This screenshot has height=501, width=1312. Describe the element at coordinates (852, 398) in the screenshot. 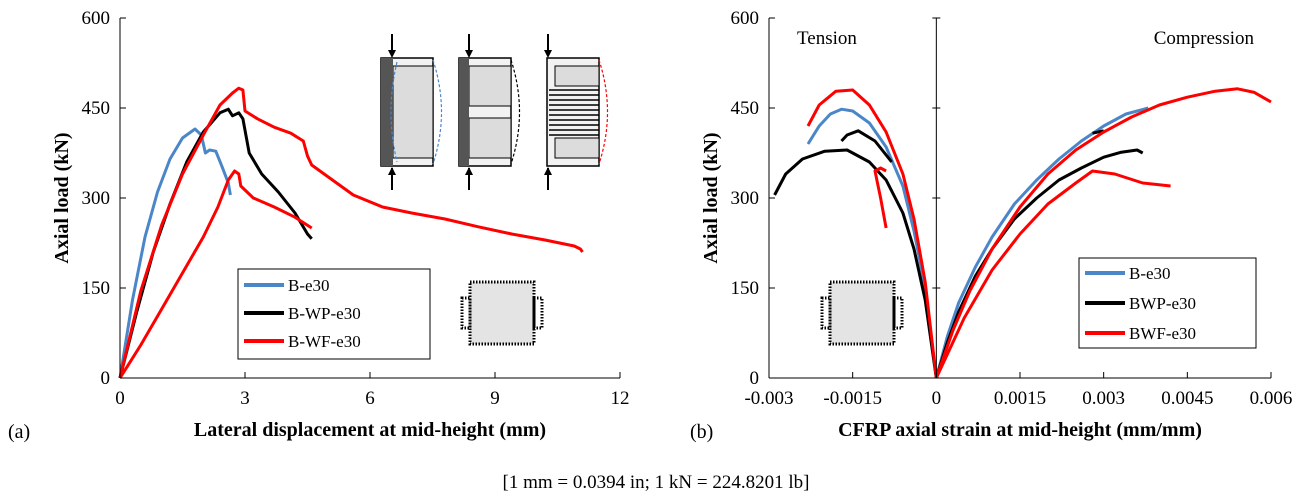

I see `x-tick-label: -0.0015` at that location.